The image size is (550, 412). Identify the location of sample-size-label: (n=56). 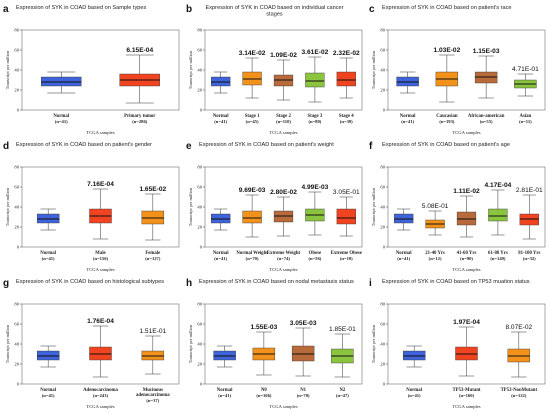
(314, 258).